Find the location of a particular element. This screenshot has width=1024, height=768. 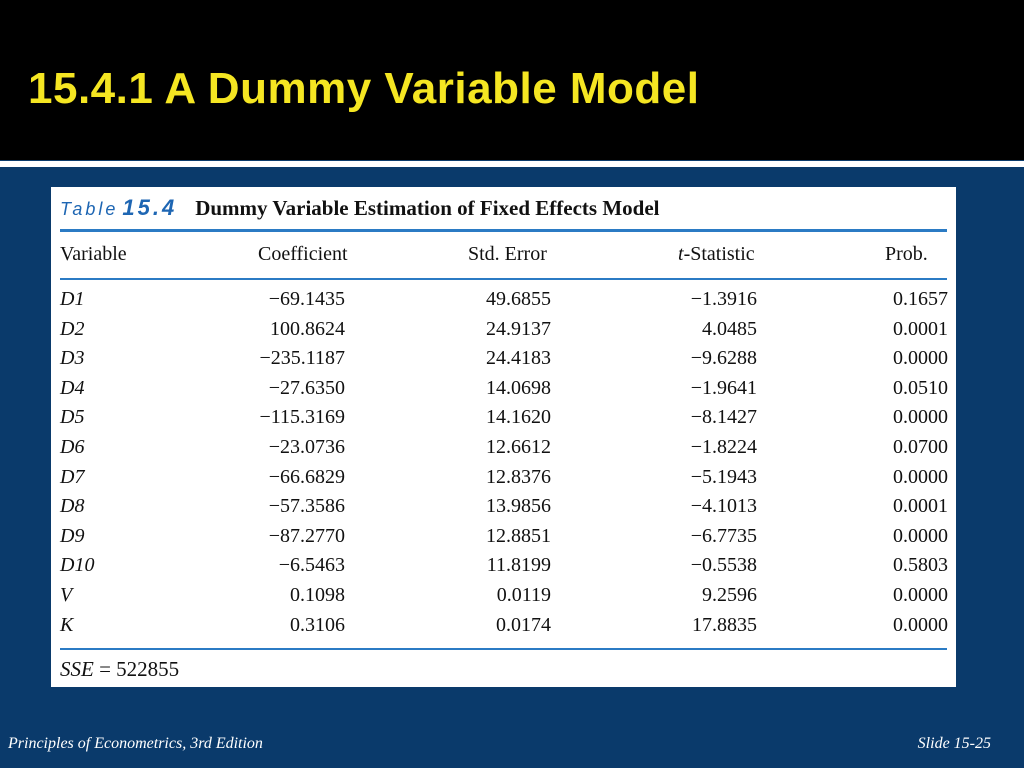

cell-coefficient: 100.8624 is located at coordinates (307, 328).